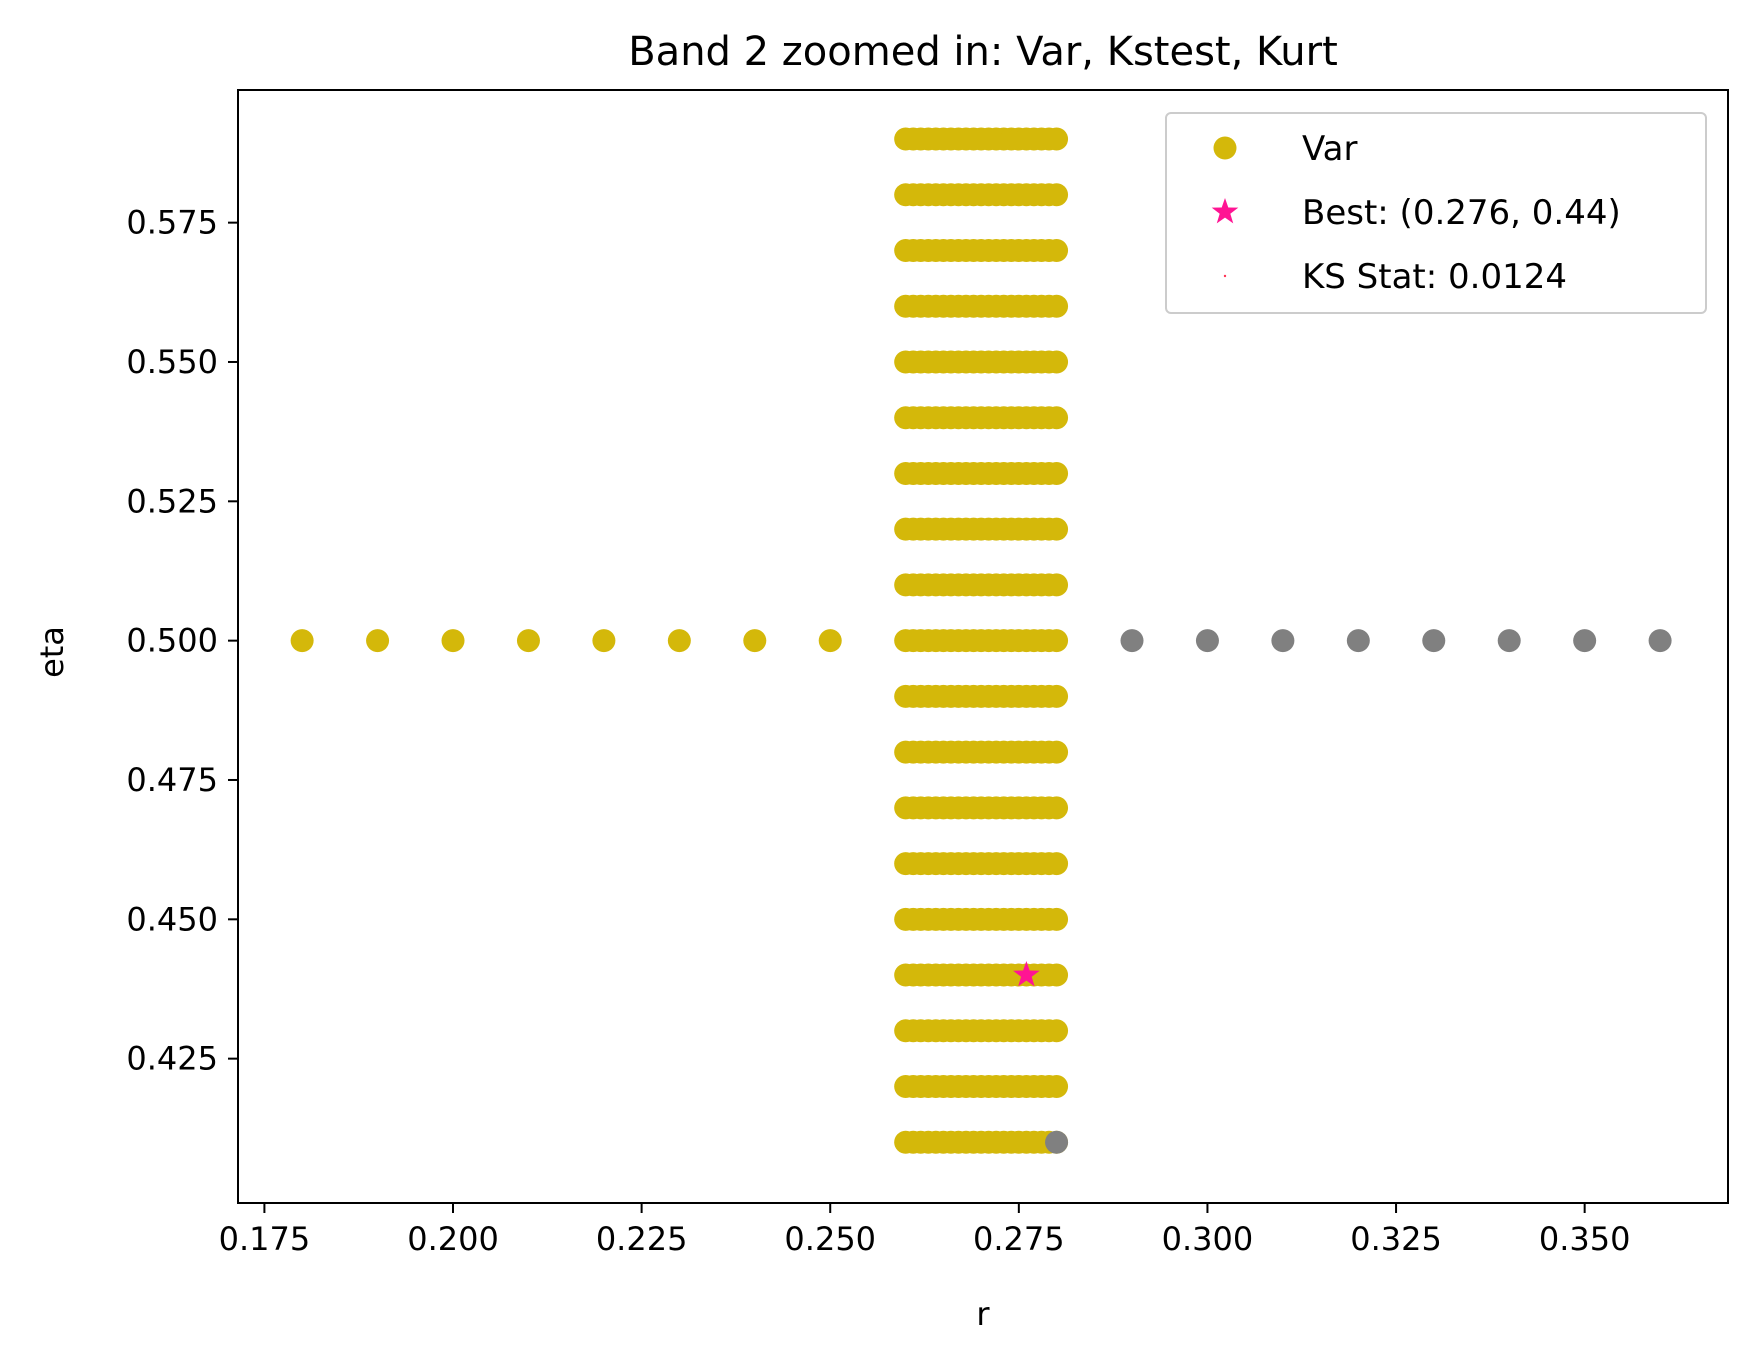  Describe the element at coordinates (1225, 276) in the screenshot. I see `legend-marker-ks` at that location.